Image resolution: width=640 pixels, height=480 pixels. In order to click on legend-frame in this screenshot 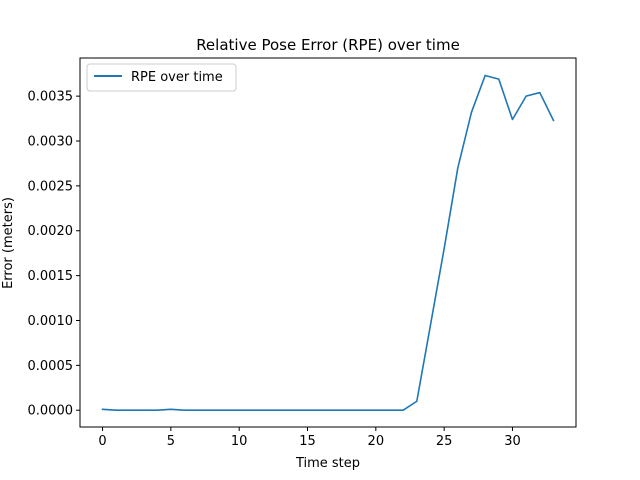, I will do `click(161, 77)`.